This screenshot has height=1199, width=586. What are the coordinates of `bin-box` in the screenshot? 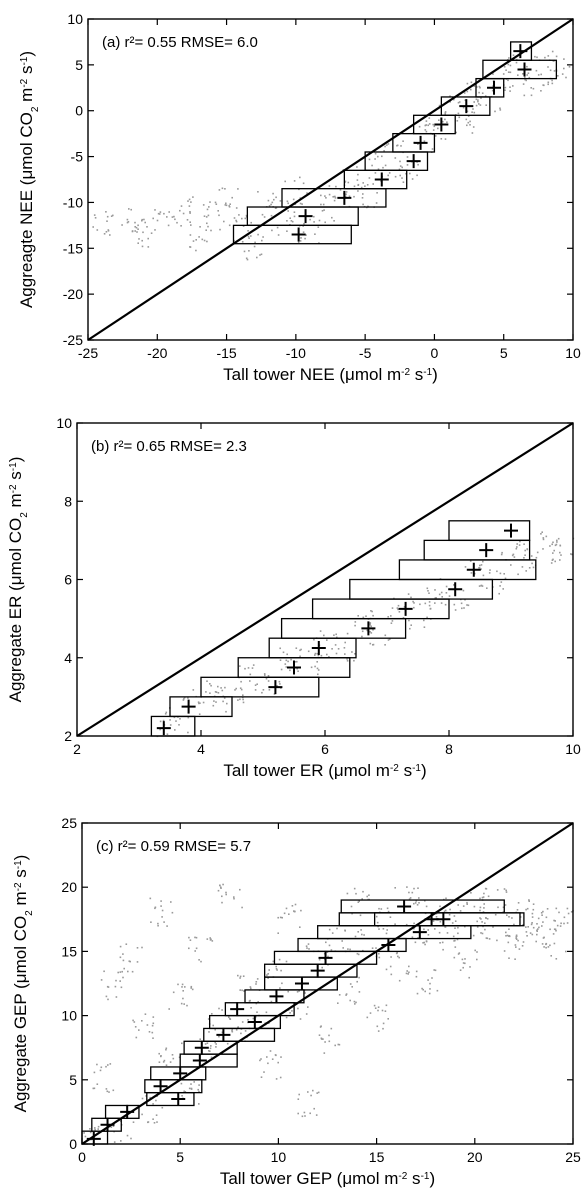 It's located at (422, 906).